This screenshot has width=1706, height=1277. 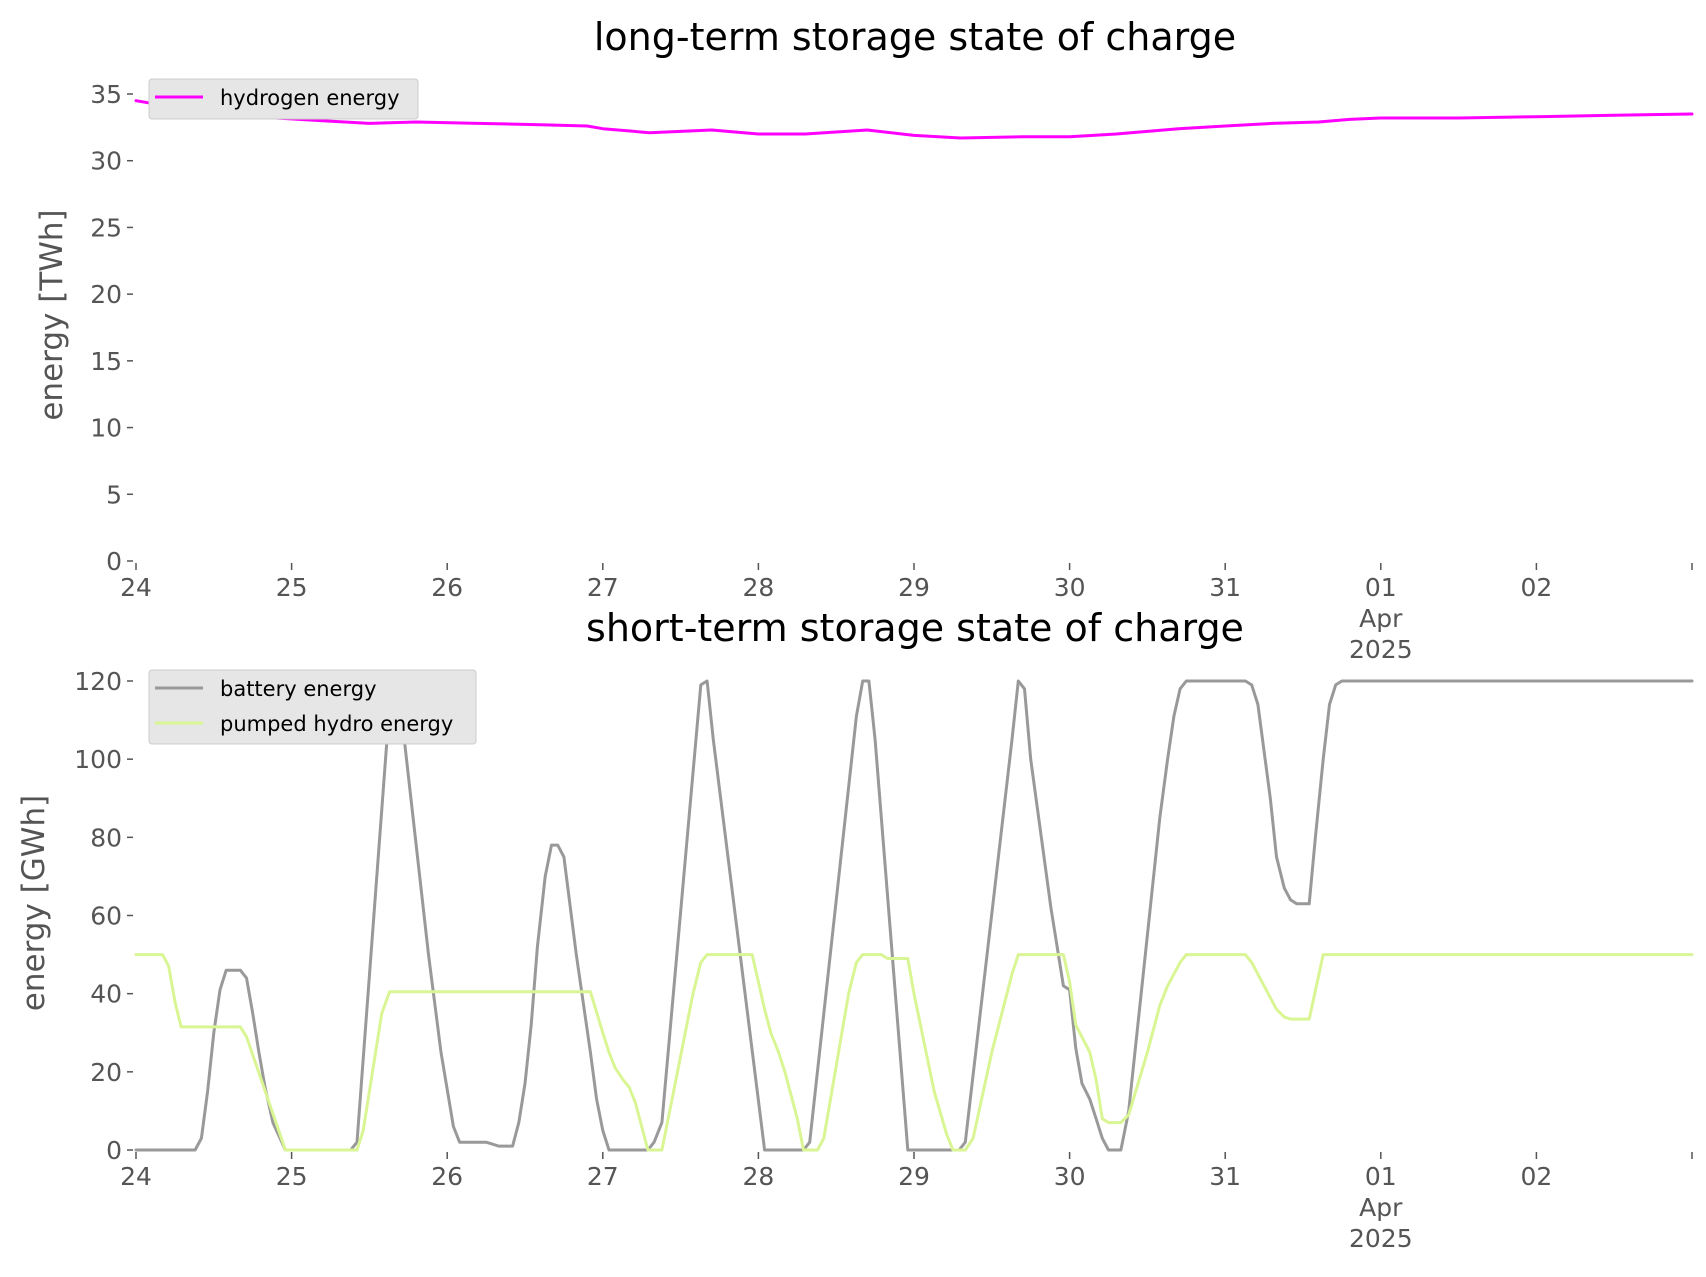 I want to click on y-axis-label: energy [TWh], so click(x=52, y=314).